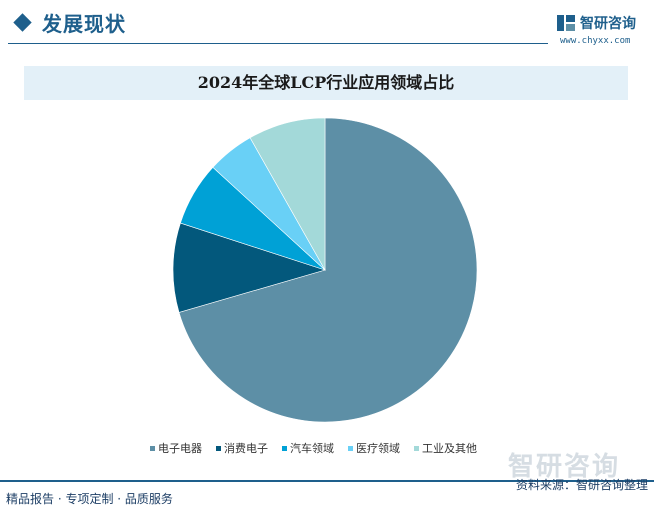 Image resolution: width=654 pixels, height=510 pixels. Describe the element at coordinates (595, 41) in the screenshot. I see `brand-url: www.chyxx.com` at that location.